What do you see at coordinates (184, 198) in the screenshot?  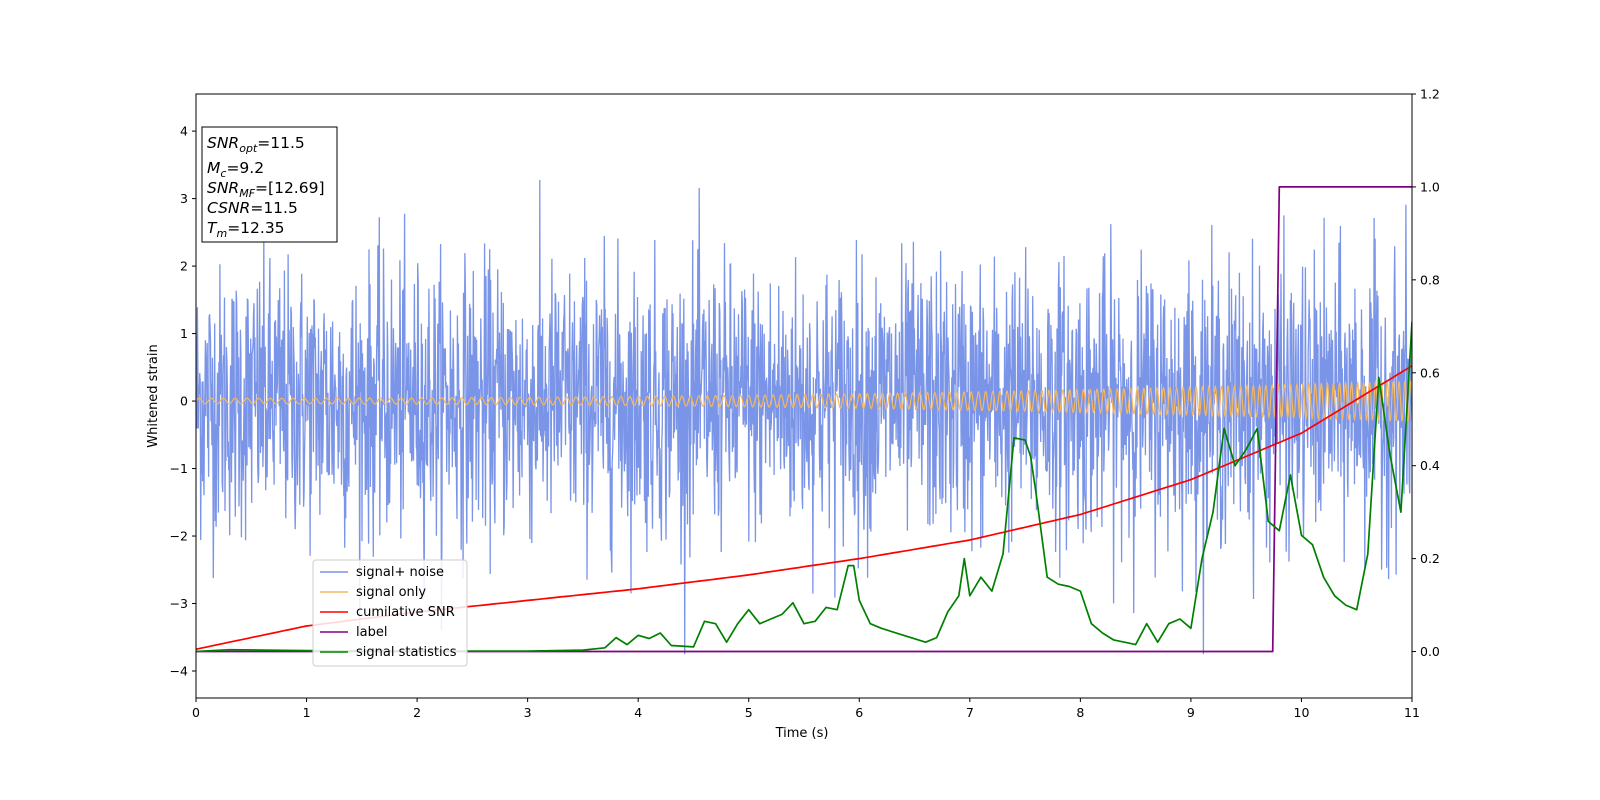 I see `y-tick-label: 3` at bounding box center [184, 198].